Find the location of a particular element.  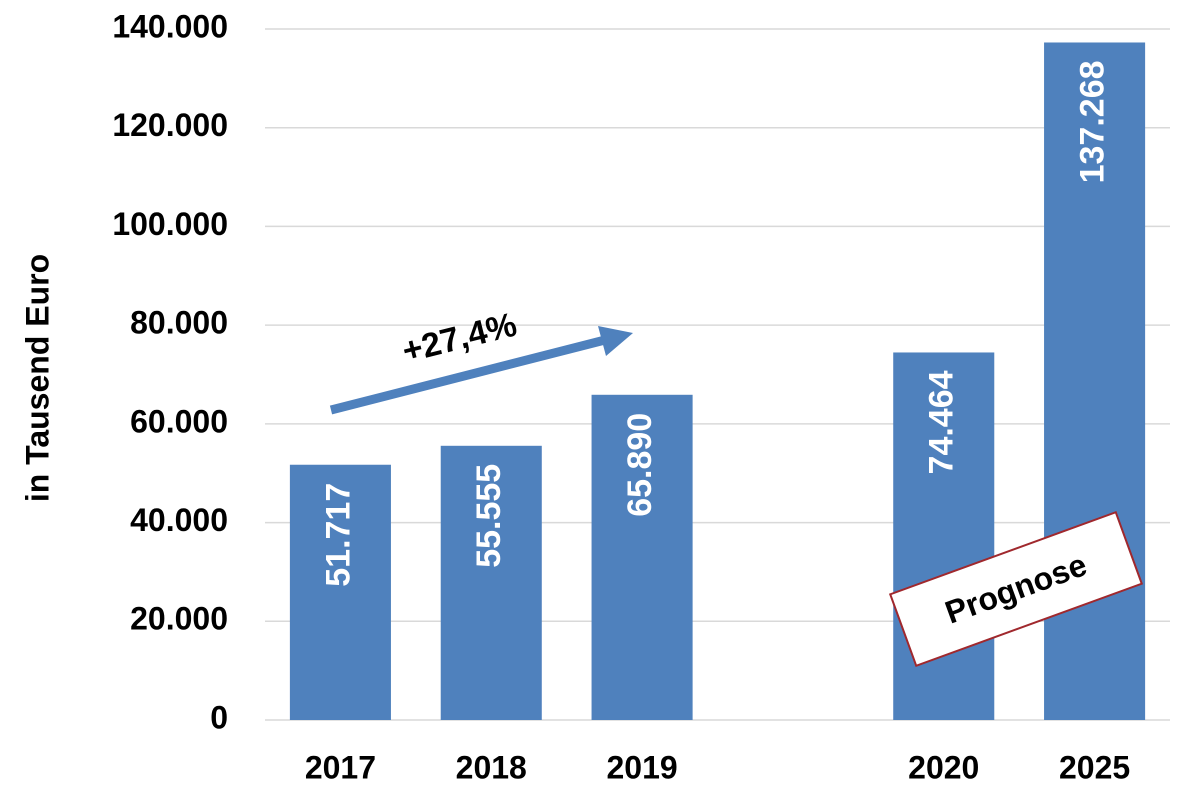

y-tick-label: 20.000 is located at coordinates (179, 619).